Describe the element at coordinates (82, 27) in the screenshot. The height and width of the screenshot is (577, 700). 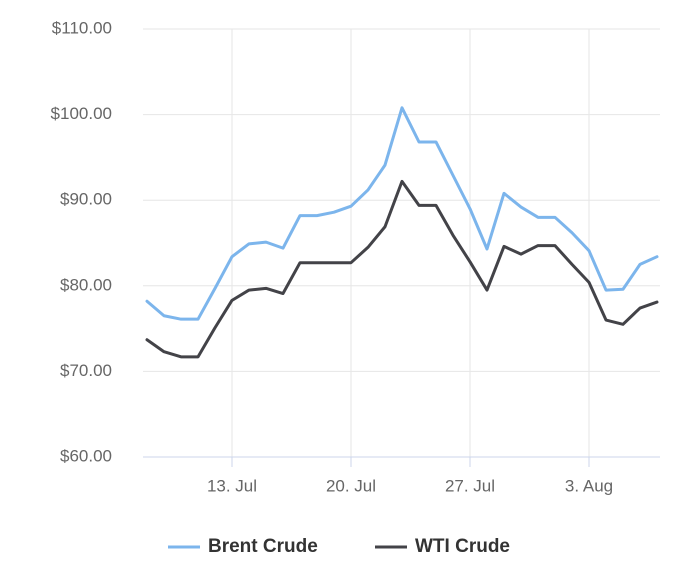
I see `y-tick-label: $110.00` at that location.